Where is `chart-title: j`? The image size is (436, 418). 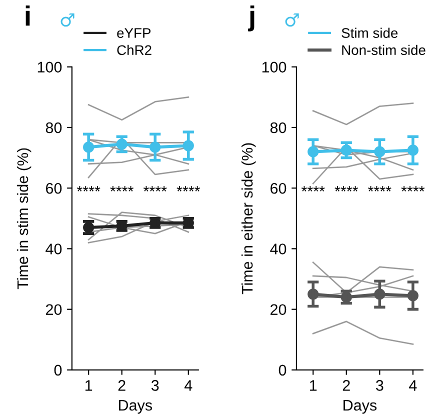 chart-title: j is located at coordinates (251, 18).